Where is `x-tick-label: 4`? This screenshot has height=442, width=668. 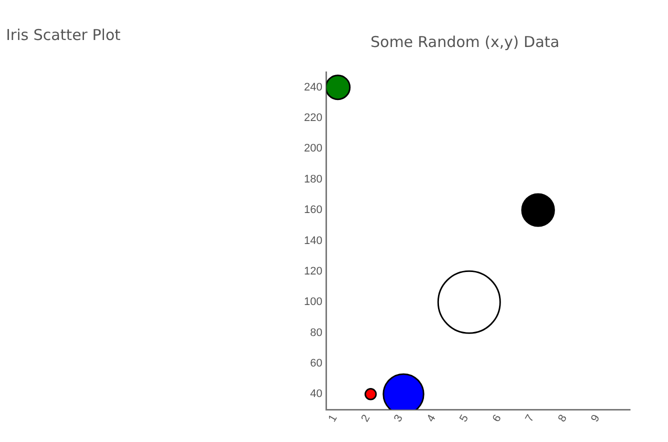 x-tick-label: 4 is located at coordinates (431, 418).